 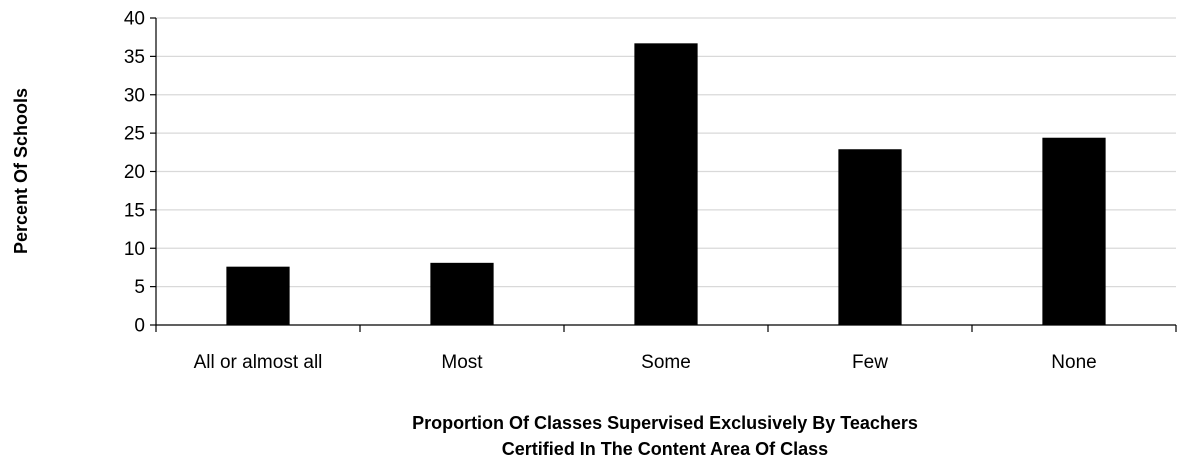 What do you see at coordinates (139, 287) in the screenshot?
I see `y-tick-label-5: 5` at bounding box center [139, 287].